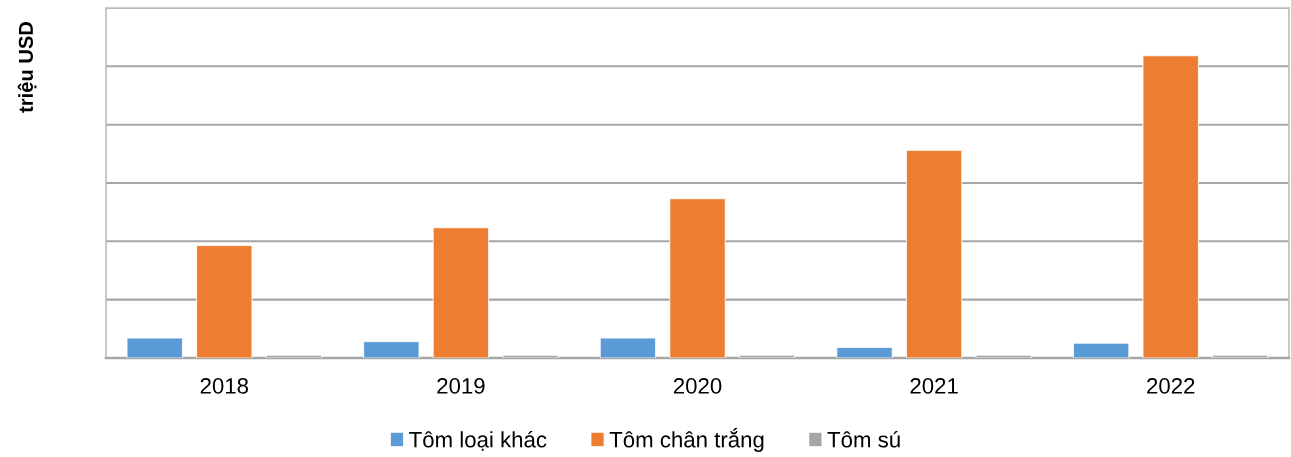 The width and height of the screenshot is (1291, 457). What do you see at coordinates (686, 440) in the screenshot?
I see `legend-label: Tôm chân trắng` at bounding box center [686, 440].